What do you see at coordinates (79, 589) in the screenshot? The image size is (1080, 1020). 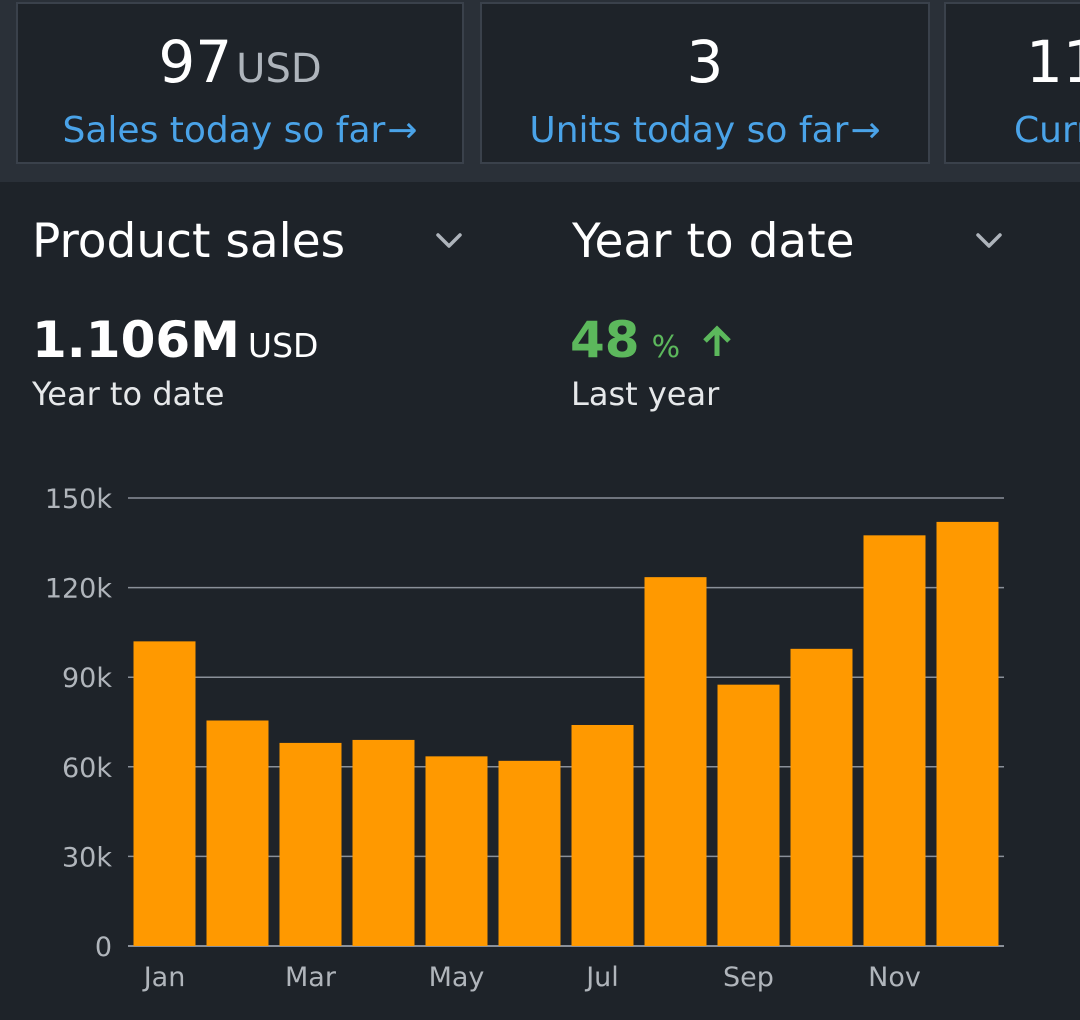 I see `y-tick-label: 120k` at bounding box center [79, 589].